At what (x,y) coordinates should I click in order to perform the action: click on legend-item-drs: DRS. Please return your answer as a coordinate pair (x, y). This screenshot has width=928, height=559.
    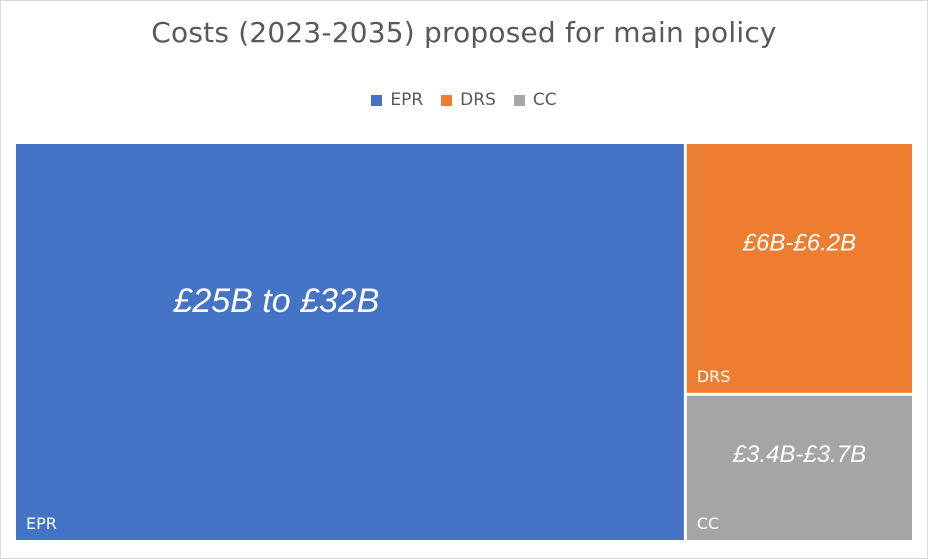
    Looking at the image, I should click on (468, 100).